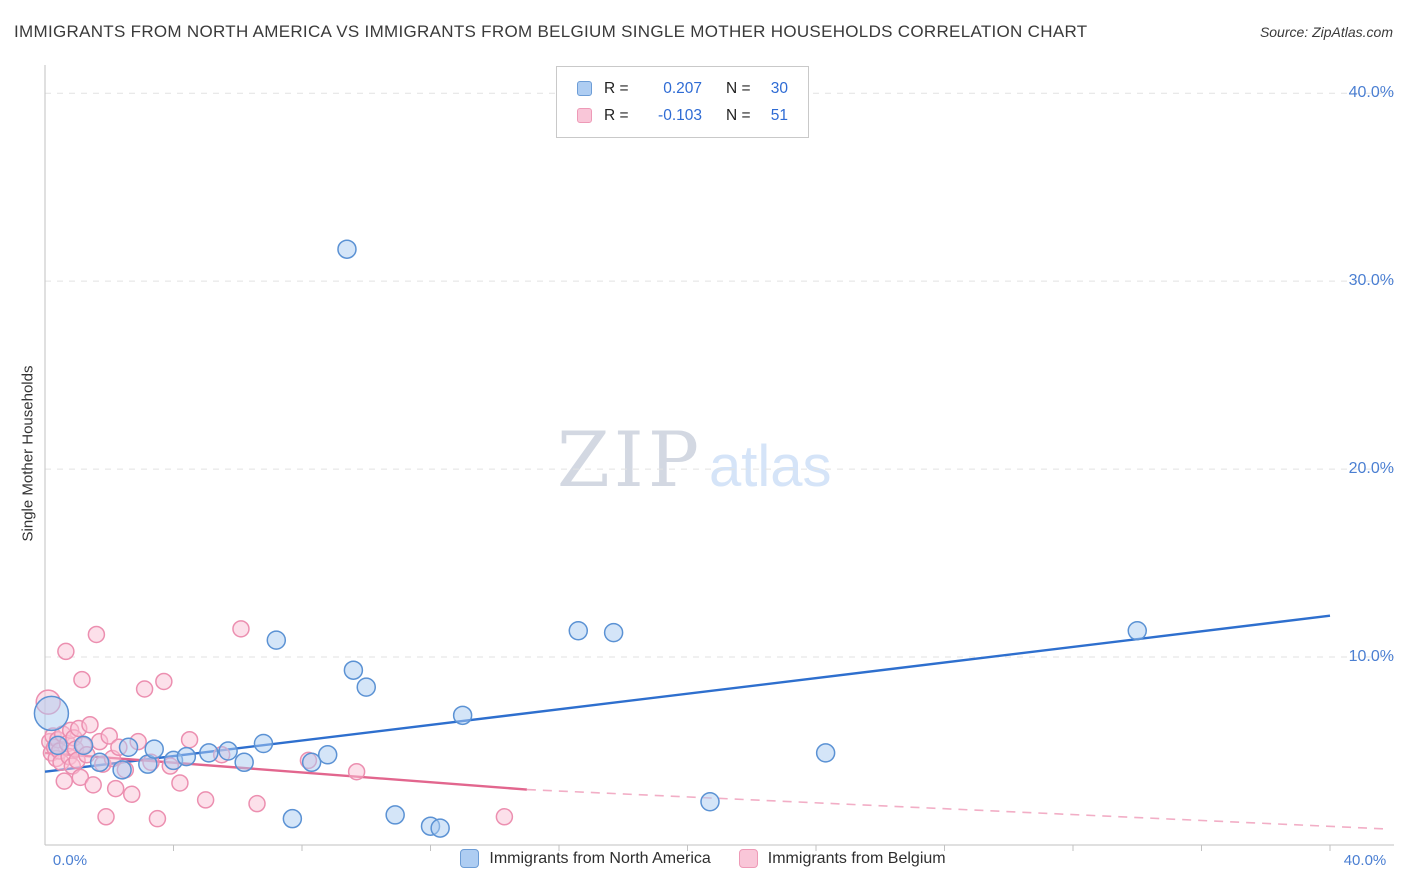  Describe the element at coordinates (1371, 468) in the screenshot. I see `y-tick-label-20: 20.0%` at that location.